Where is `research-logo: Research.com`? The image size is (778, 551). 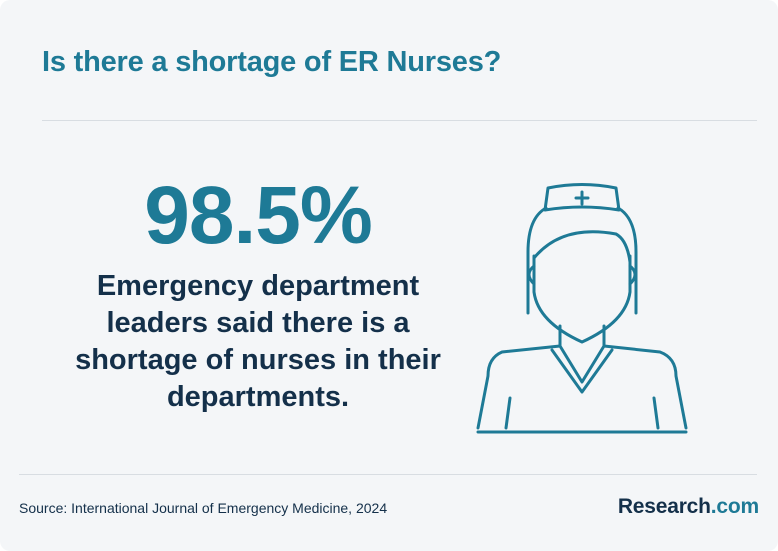 research-logo: Research.com is located at coordinates (688, 507).